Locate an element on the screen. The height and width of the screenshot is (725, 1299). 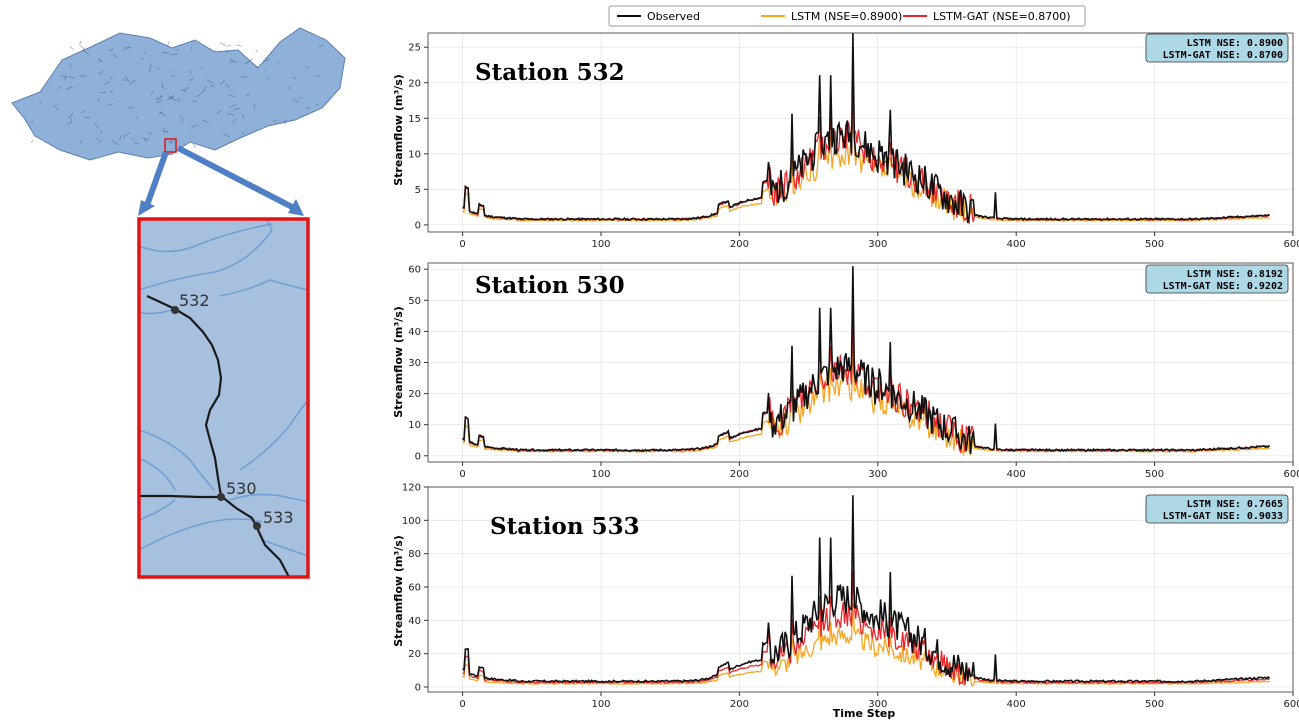
nse-gat-530: LSTM-GAT NSE: 0.9202 is located at coordinates (1223, 286).